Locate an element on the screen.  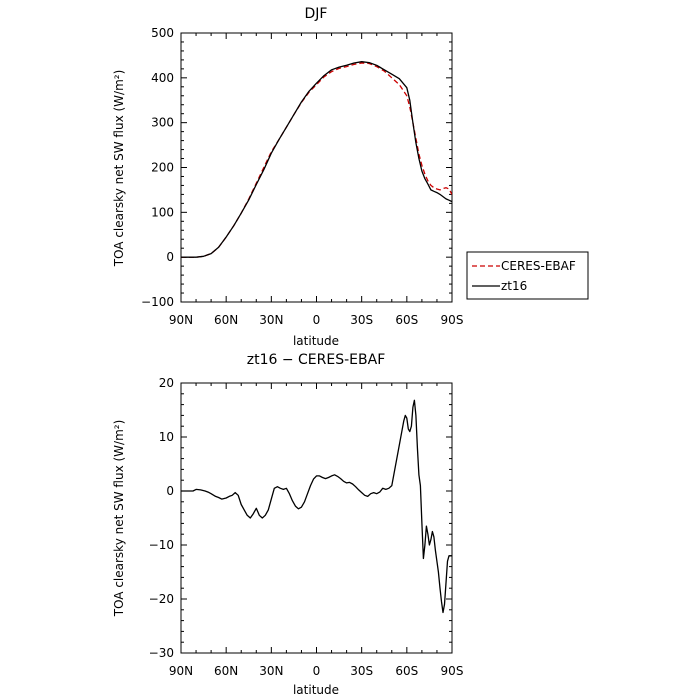
bottom-y-axis-label: TOA clearsky net SW flux (W/m²) is located at coordinates (119, 519).